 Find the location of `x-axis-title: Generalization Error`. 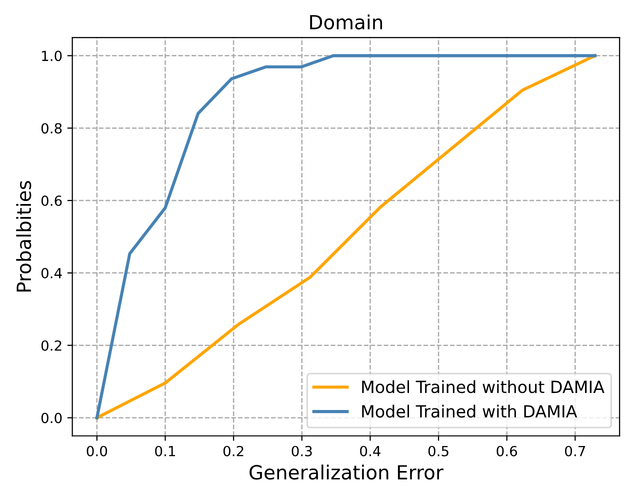

x-axis-title: Generalization Error is located at coordinates (347, 472).